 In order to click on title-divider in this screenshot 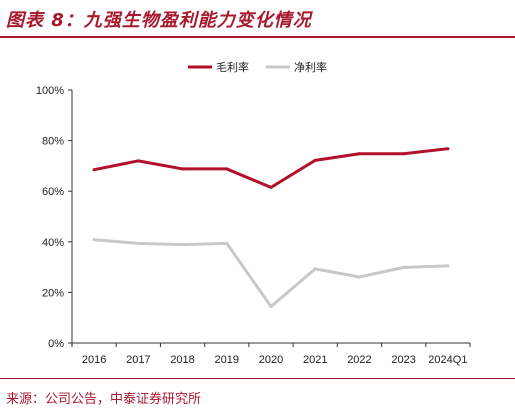, I will do `click(257, 37)`.